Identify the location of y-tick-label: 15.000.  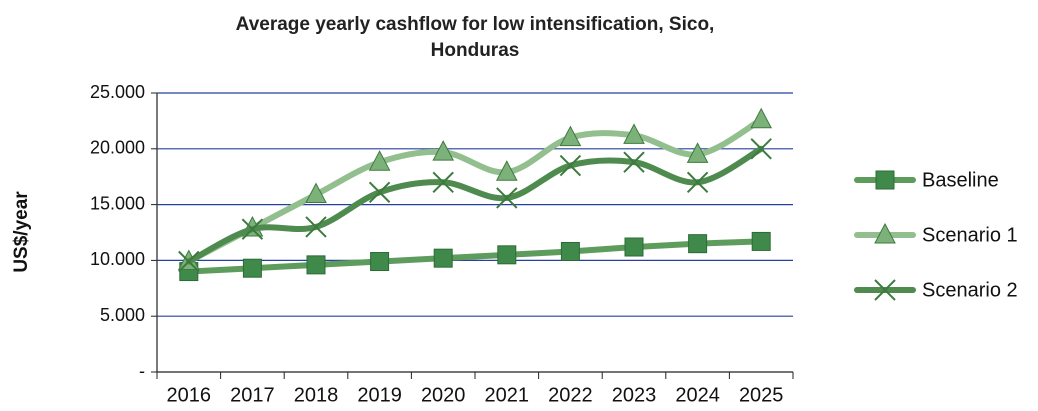
(117, 203).